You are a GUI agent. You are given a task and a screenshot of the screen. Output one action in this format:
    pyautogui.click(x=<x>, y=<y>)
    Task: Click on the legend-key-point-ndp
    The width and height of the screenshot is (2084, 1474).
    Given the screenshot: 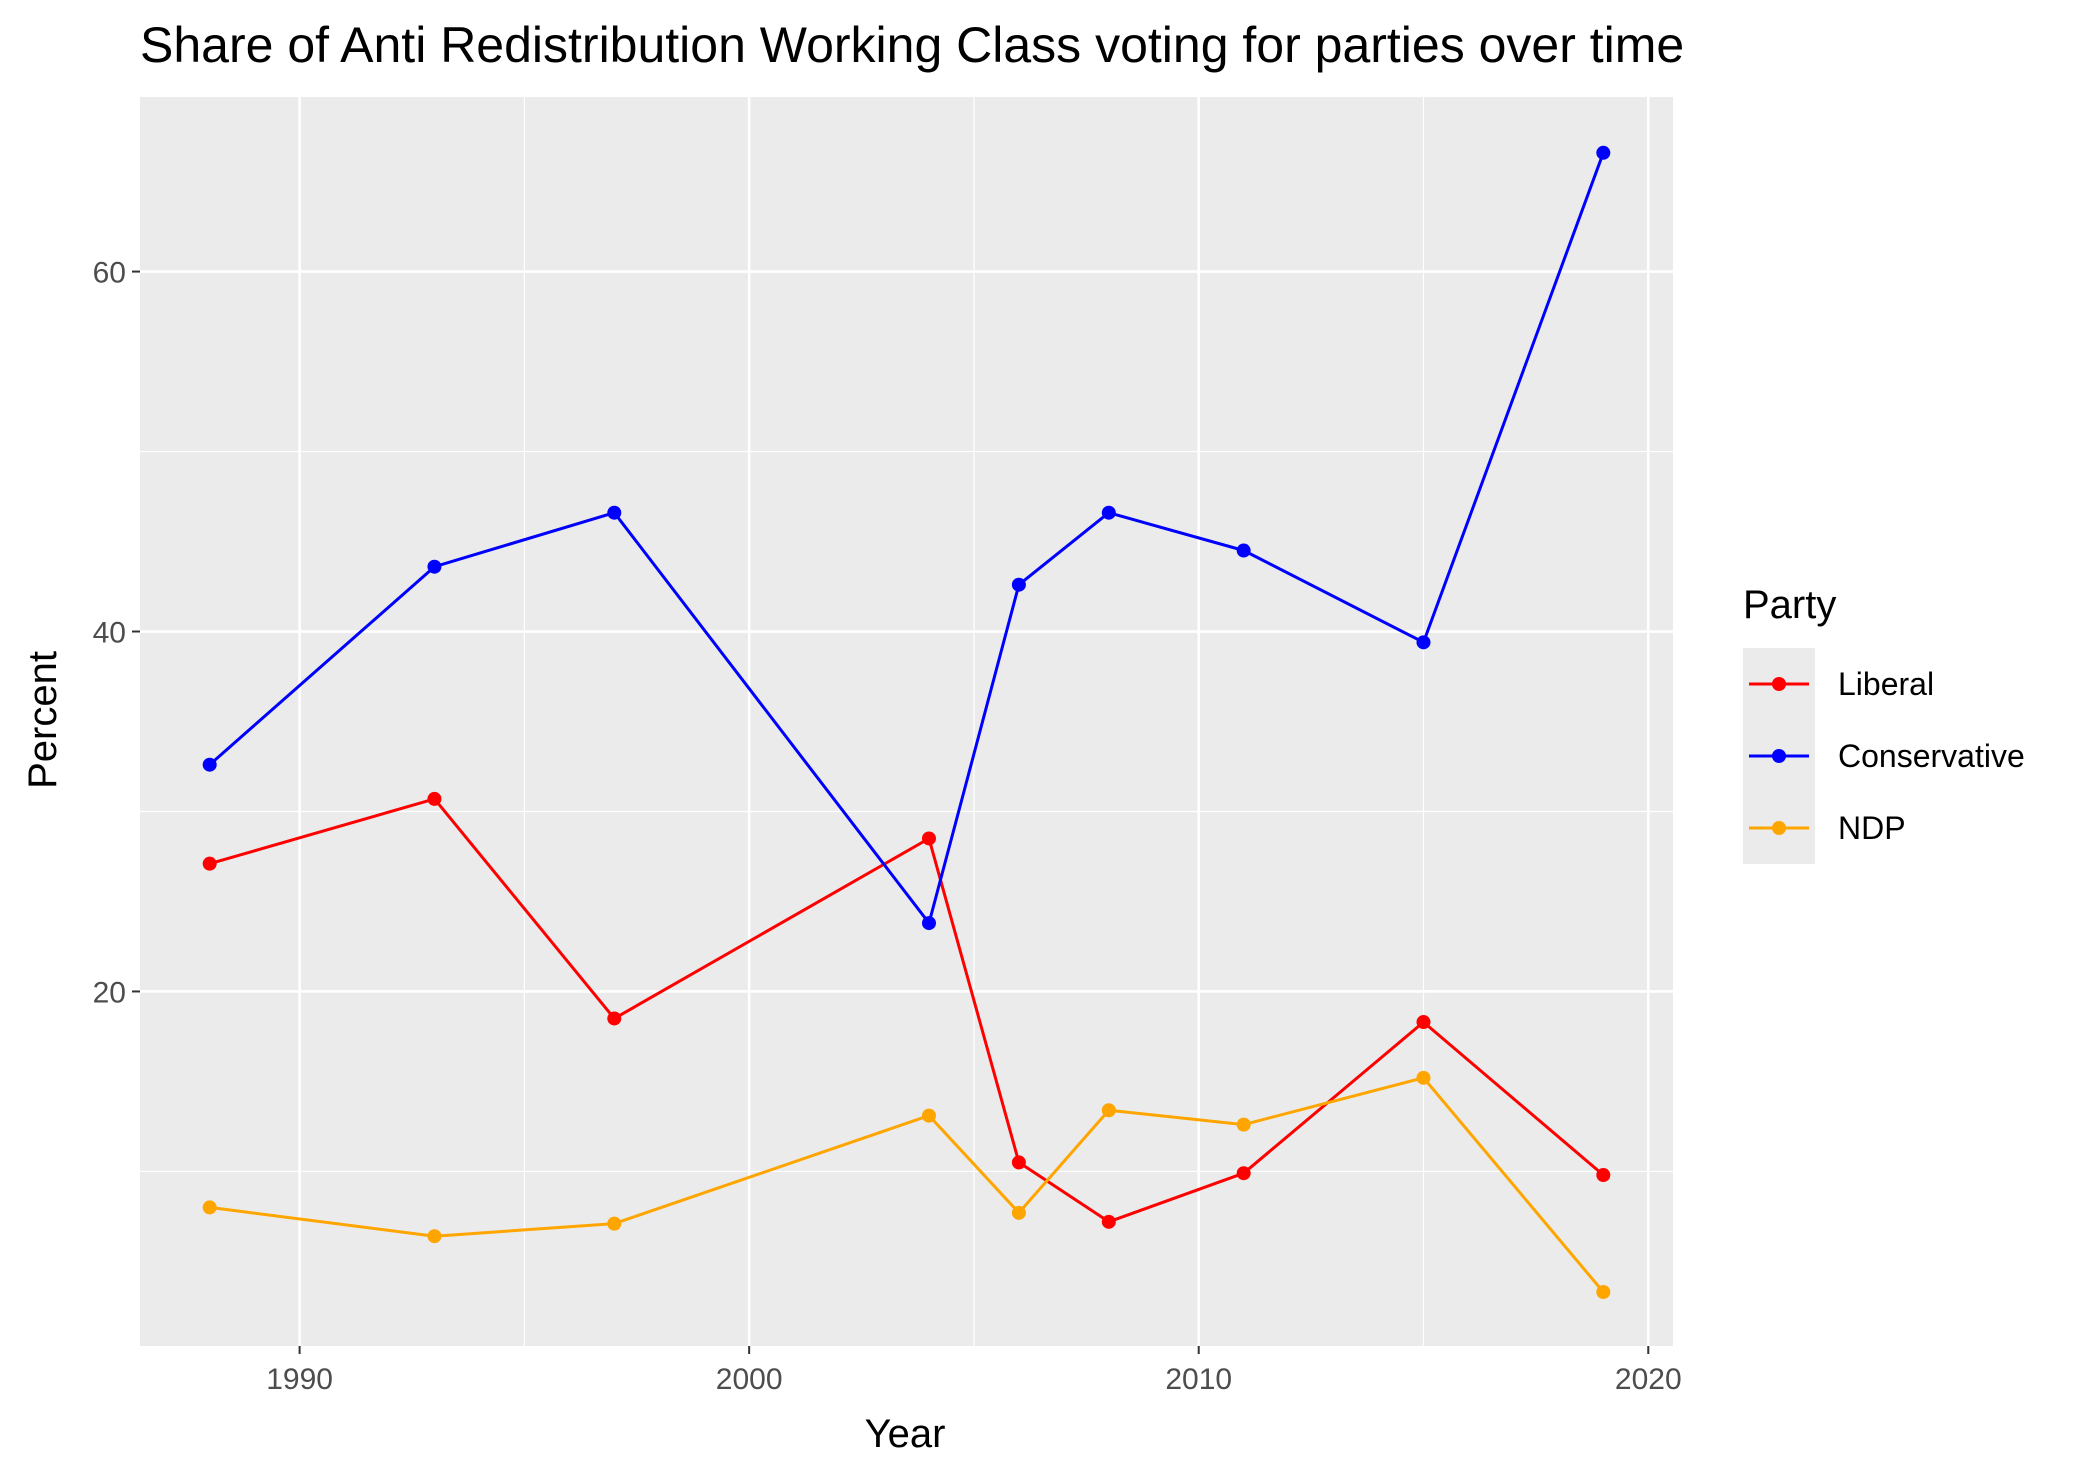 What is the action you would take?
    pyautogui.click(x=1779, y=828)
    